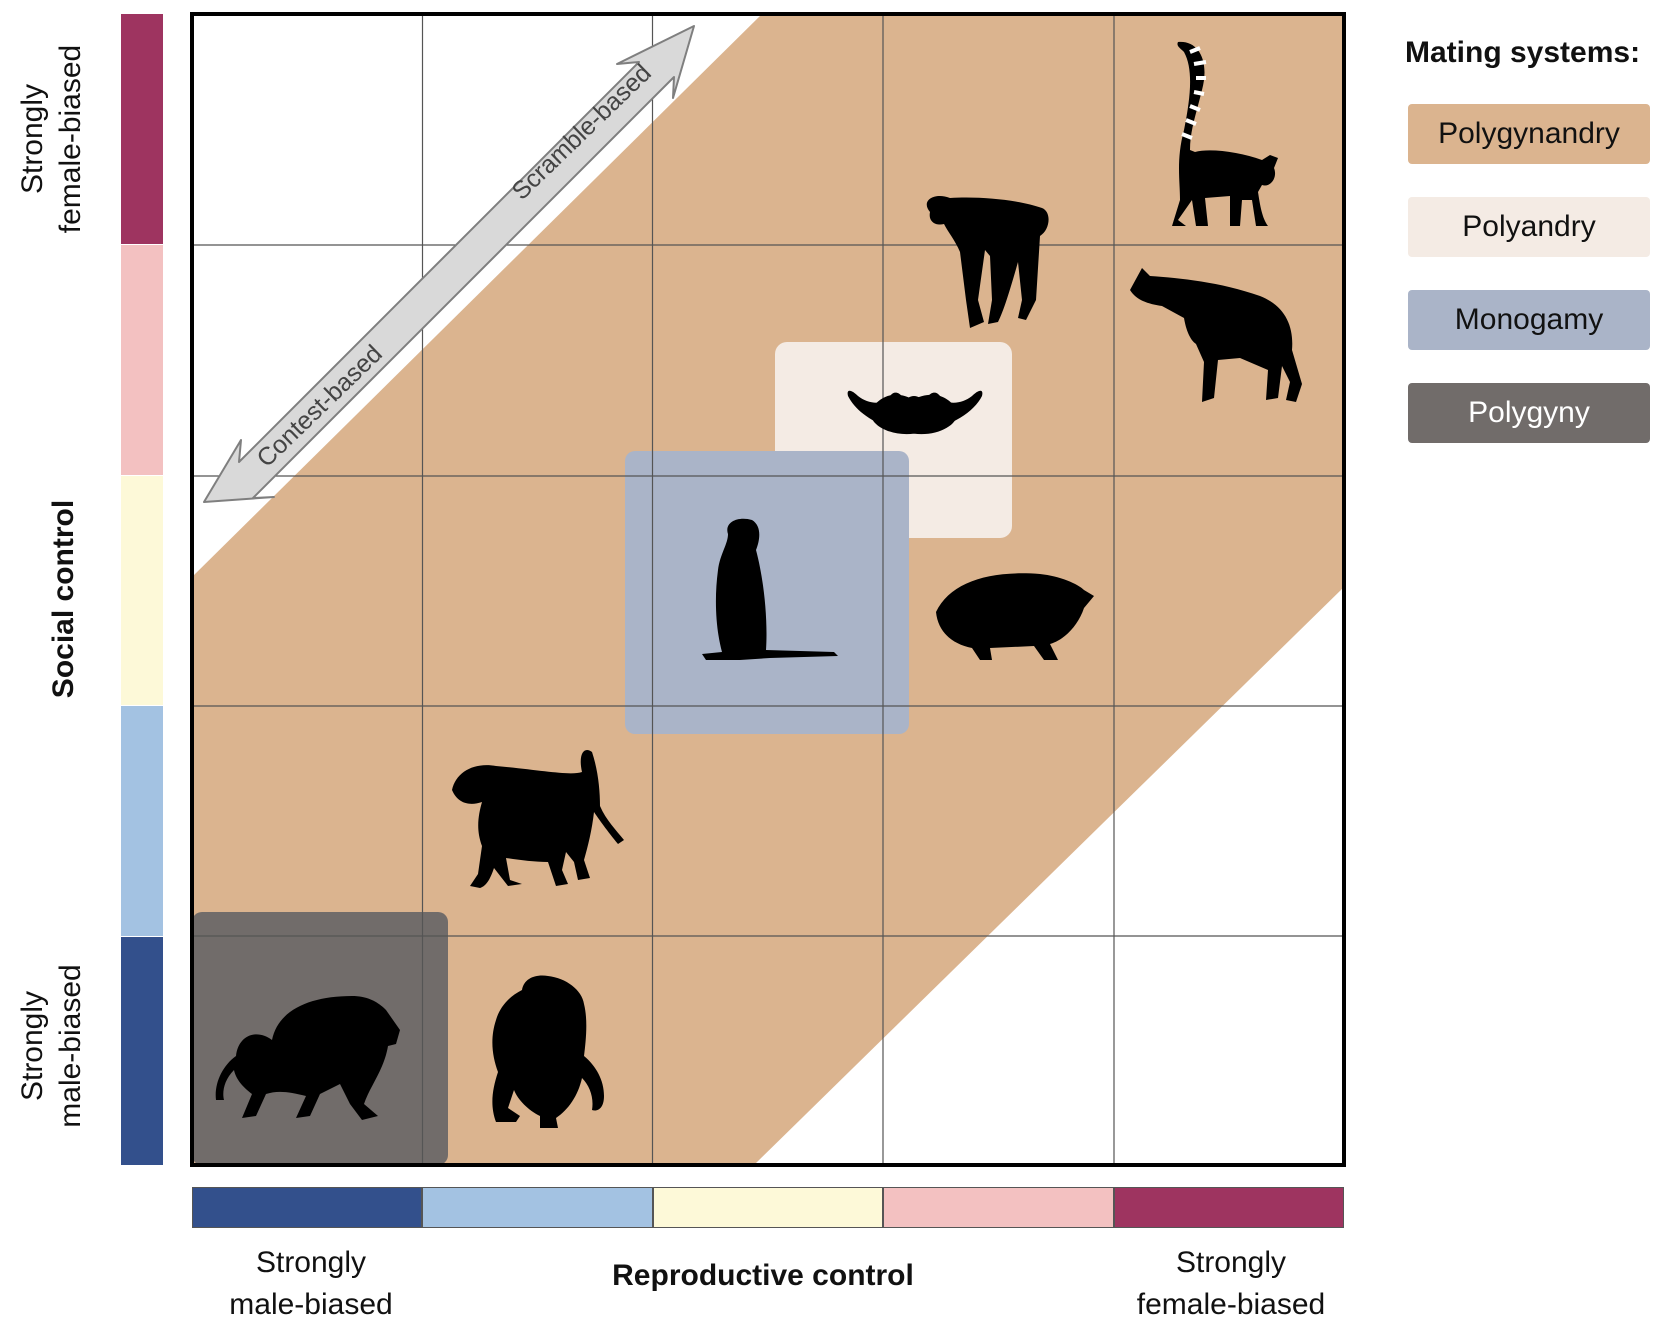 This screenshot has height=1332, width=1668. I want to click on legend-label: Polygynandry, so click(1529, 133).